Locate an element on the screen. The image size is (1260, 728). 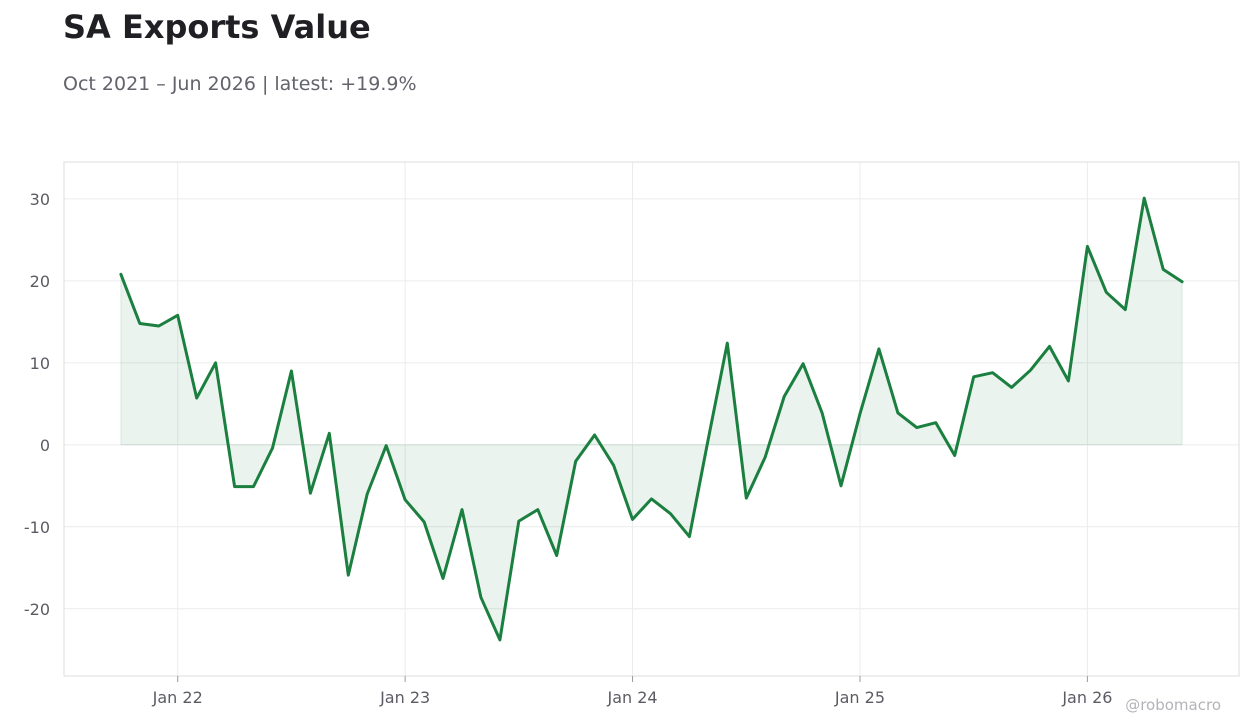
x-tick-label: Jan 24 is located at coordinates (631, 697).